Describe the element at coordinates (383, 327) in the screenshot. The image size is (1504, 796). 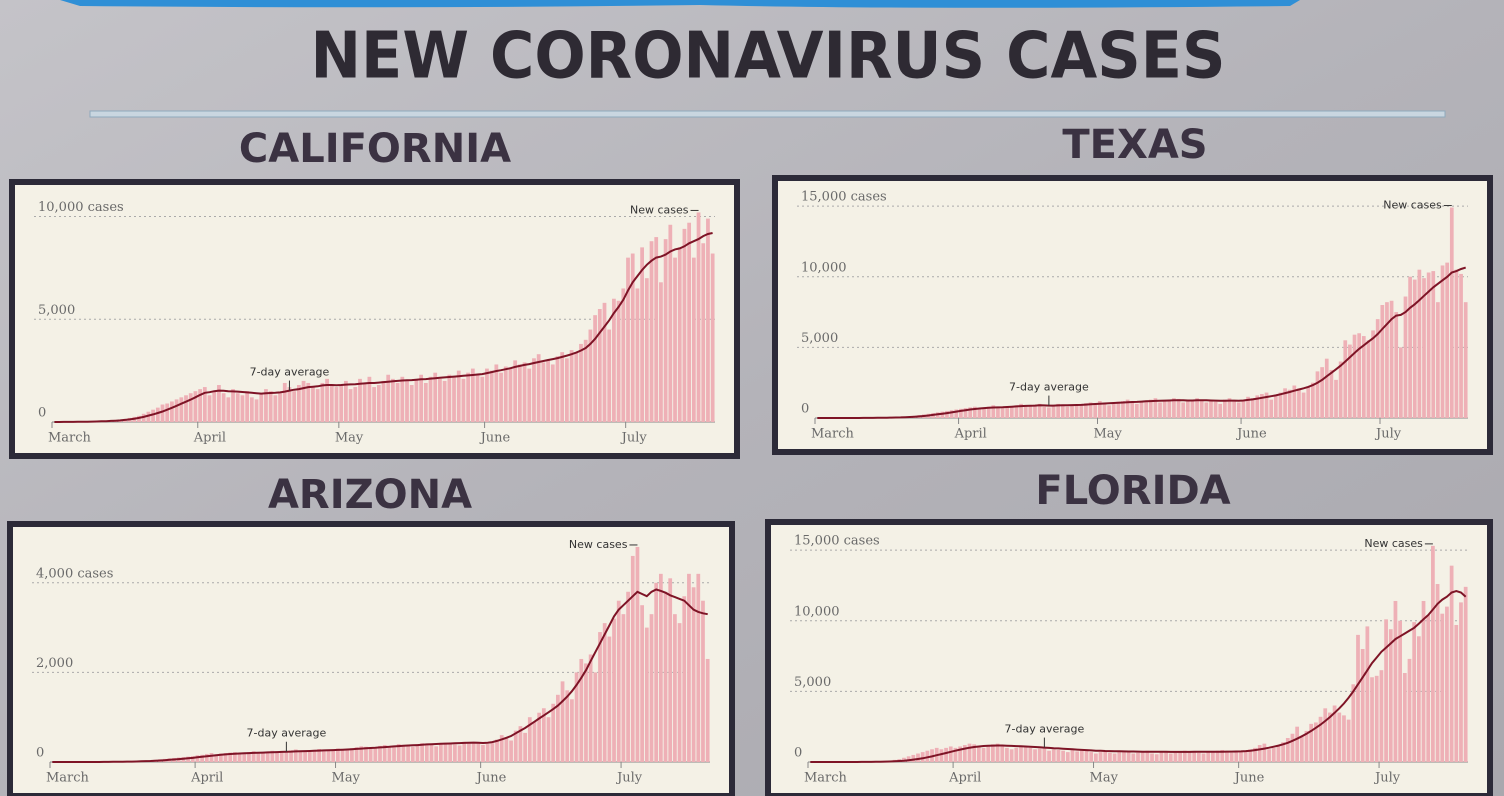
I see `average-line` at that location.